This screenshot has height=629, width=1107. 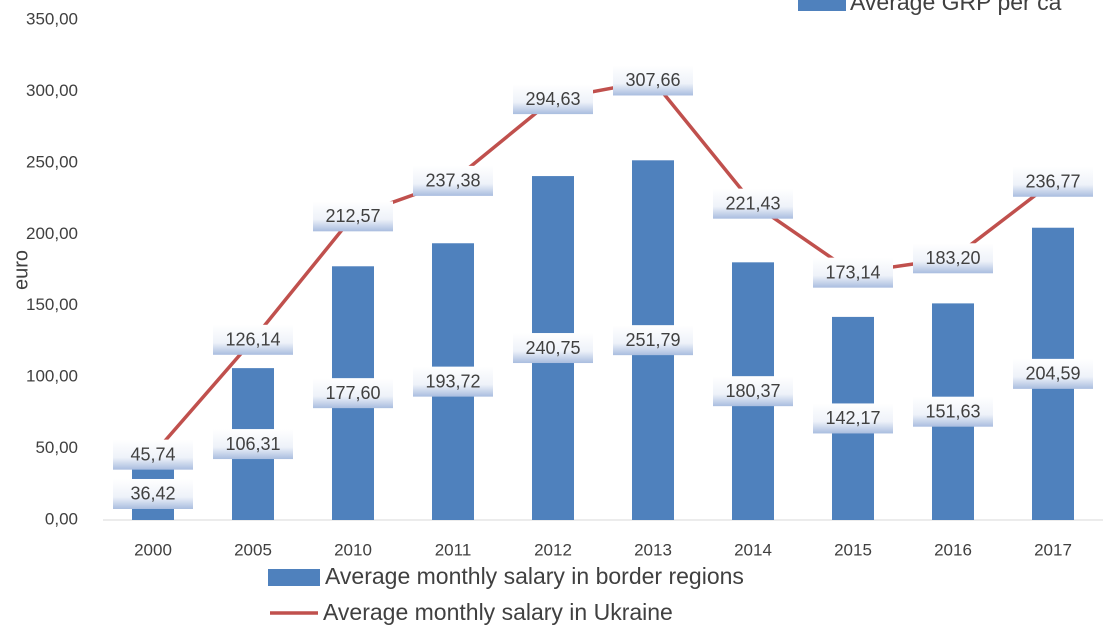 I want to click on x-tick-label: 2011, so click(x=453, y=549).